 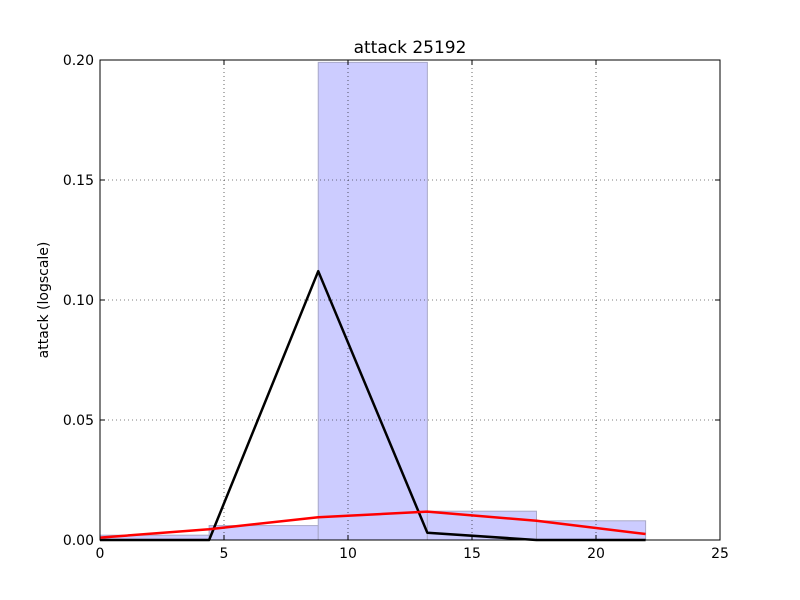 What do you see at coordinates (78, 301) in the screenshot?
I see `y-tick-label: 0.10` at bounding box center [78, 301].